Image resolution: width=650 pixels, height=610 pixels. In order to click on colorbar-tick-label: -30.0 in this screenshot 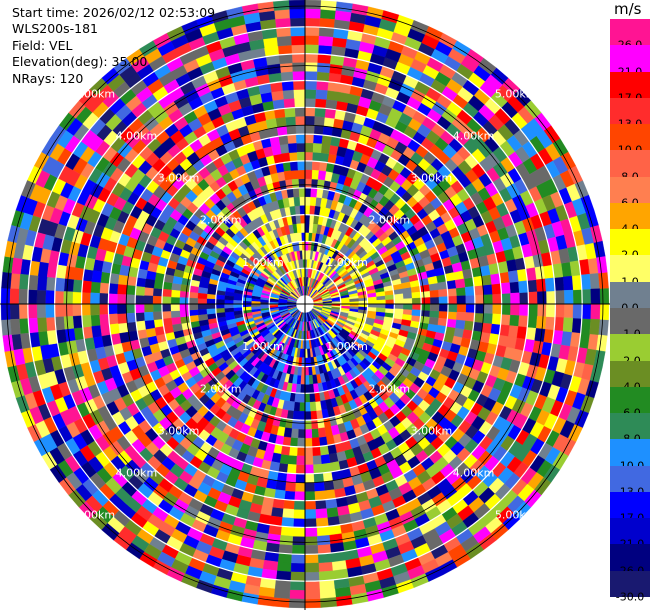, I will do `click(630, 597)`.